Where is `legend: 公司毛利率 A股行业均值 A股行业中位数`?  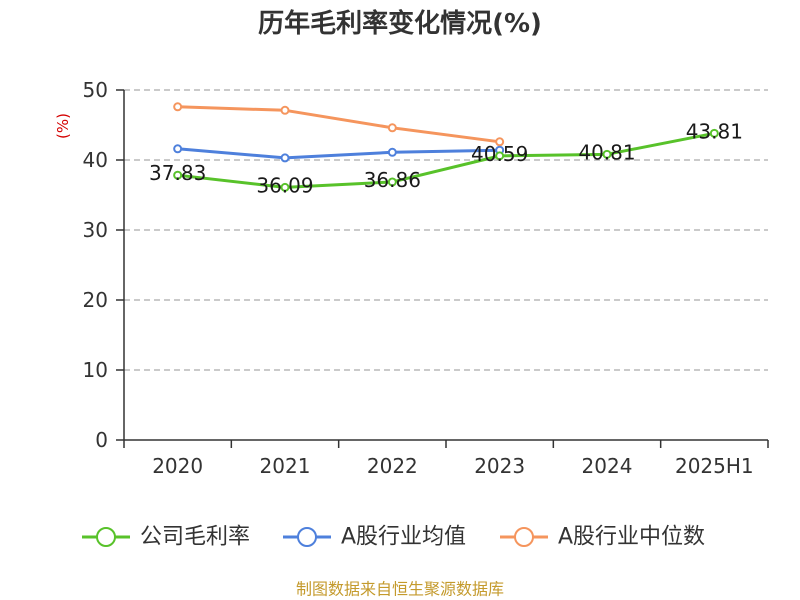 legend: 公司毛利率 A股行业均值 A股行业中位数 is located at coordinates (393, 537).